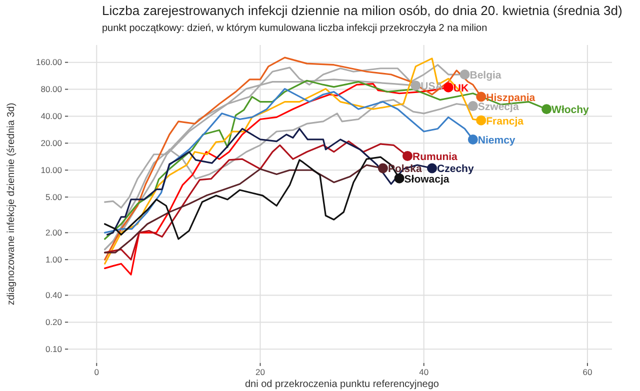 The width and height of the screenshot is (640, 391). I want to click on y-tick-label: 20.00, so click(51, 143).